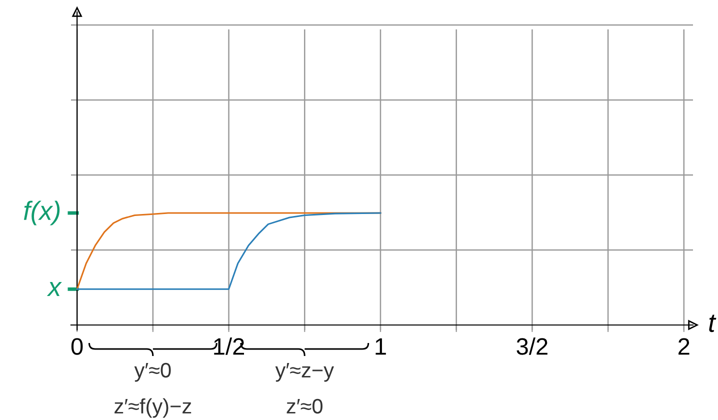 This screenshot has width=718, height=420. I want to click on ref-line-label: x, so click(54, 289).